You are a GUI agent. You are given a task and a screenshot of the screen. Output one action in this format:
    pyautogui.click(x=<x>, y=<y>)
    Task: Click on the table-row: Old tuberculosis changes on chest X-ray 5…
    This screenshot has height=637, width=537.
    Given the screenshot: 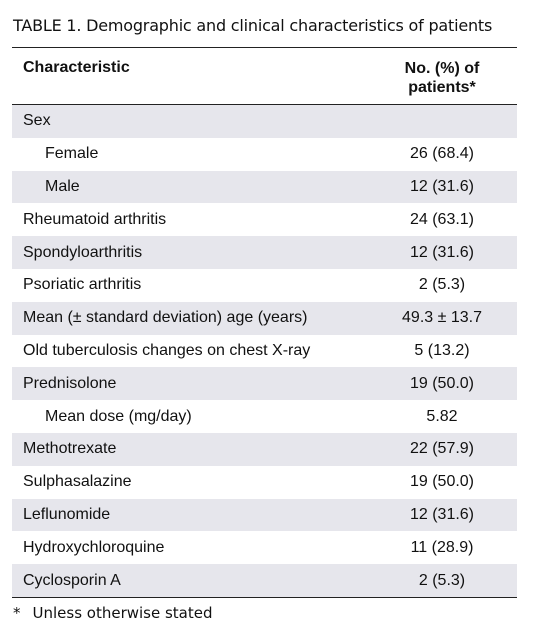 What is the action you would take?
    pyautogui.click(x=264, y=351)
    